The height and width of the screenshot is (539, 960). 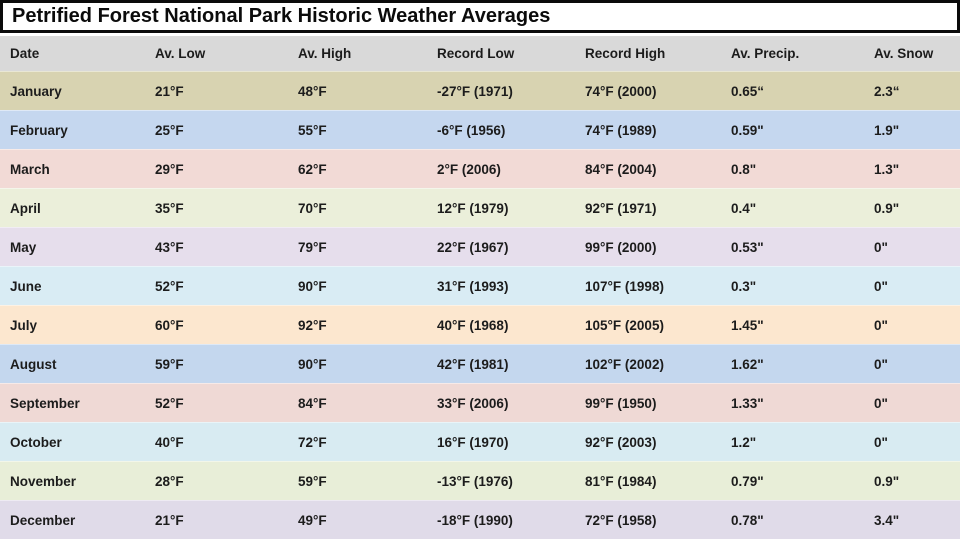 I want to click on column-header-av-low: Av. Low, so click(x=180, y=53).